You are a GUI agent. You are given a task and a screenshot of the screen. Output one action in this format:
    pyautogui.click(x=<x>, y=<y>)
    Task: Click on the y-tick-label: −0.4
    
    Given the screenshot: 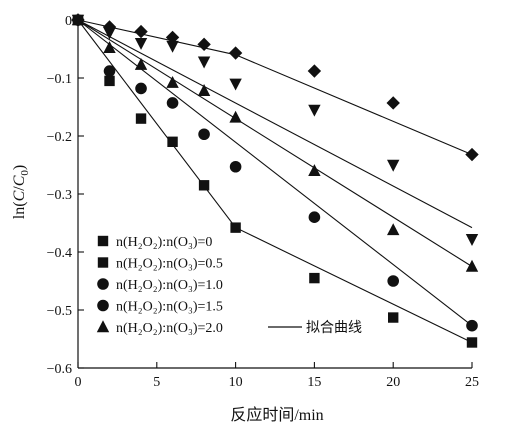 What is the action you would take?
    pyautogui.click(x=59, y=253)
    